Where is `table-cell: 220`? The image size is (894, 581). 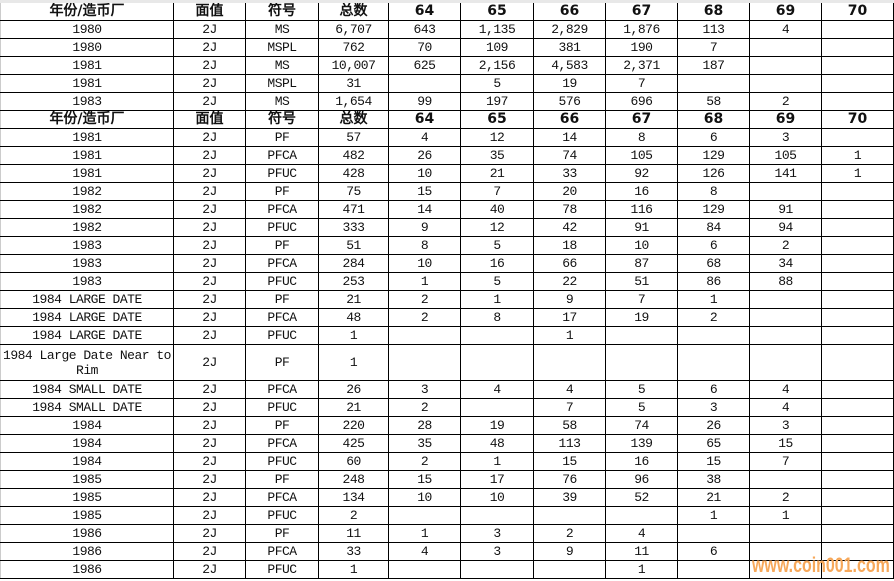 table-cell: 220 is located at coordinates (353, 425).